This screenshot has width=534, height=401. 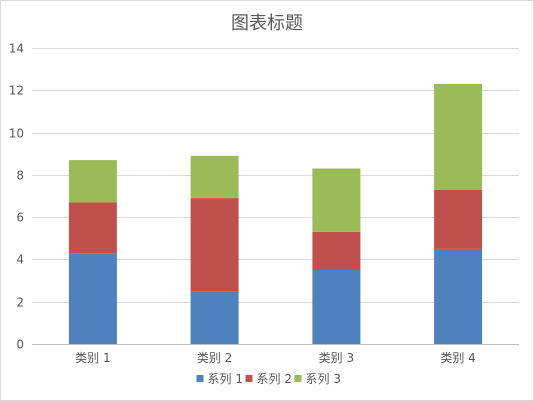 What do you see at coordinates (16, 49) in the screenshot?
I see `y-tick-label: 14` at bounding box center [16, 49].